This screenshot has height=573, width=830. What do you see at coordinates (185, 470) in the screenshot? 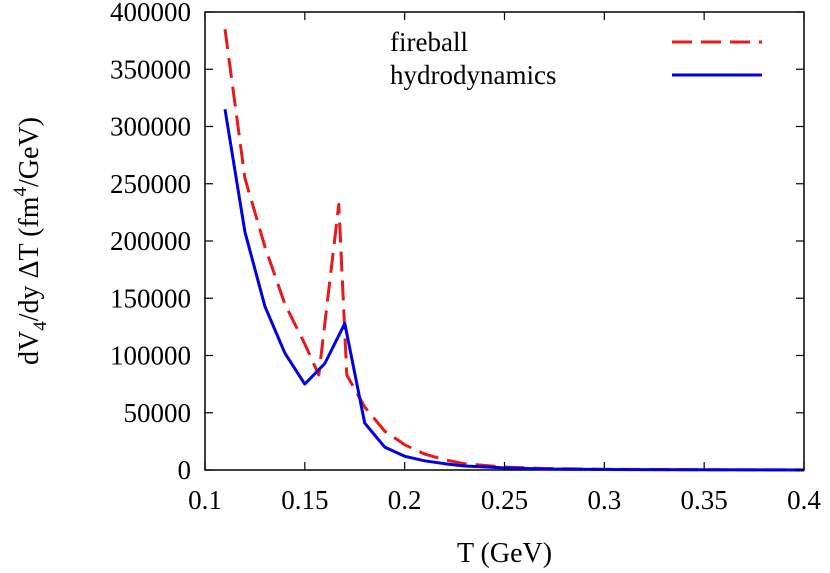
I see `y-tick-label: 0` at bounding box center [185, 470].